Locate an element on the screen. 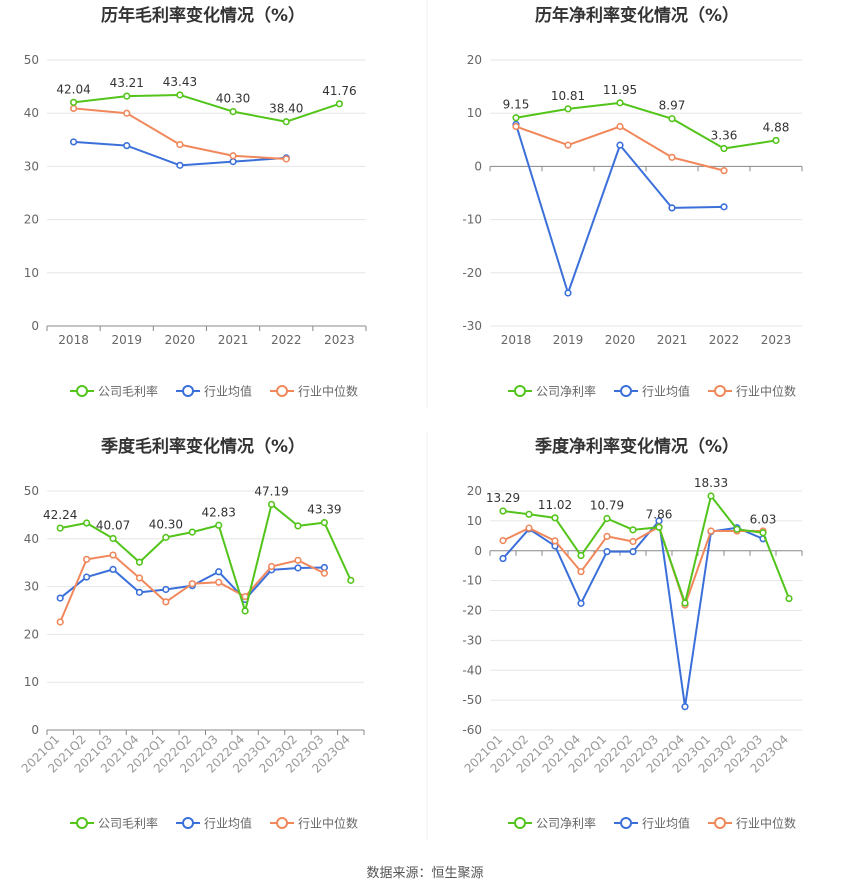  y-tick-label: 0 is located at coordinates (35, 326).